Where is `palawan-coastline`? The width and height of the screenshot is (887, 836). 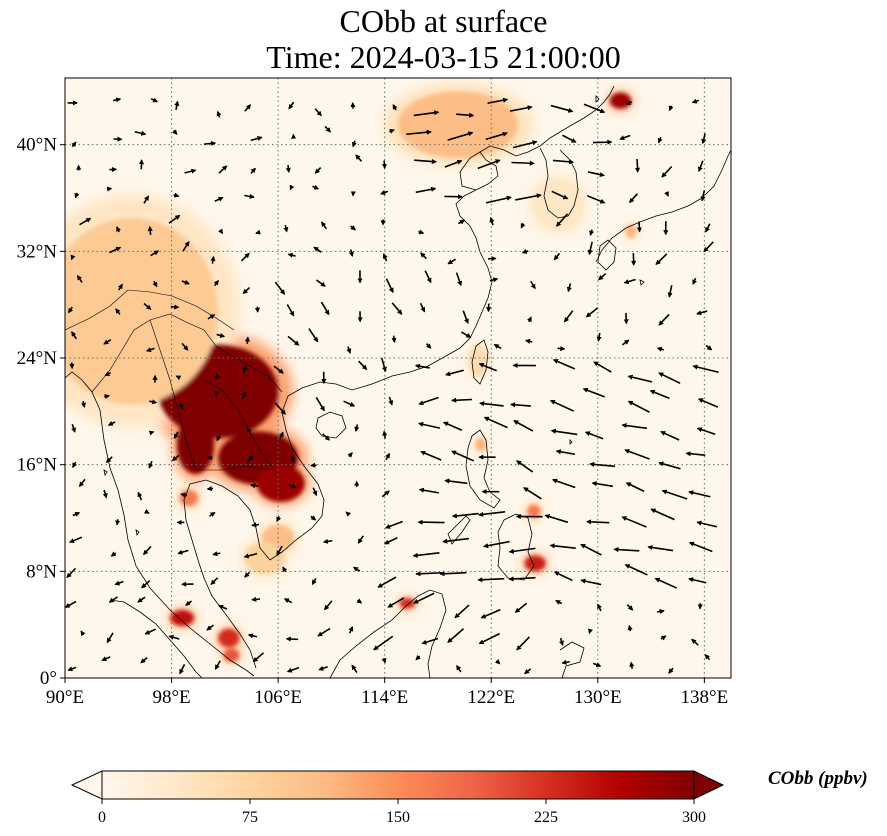 palawan-coastline is located at coordinates (459, 530).